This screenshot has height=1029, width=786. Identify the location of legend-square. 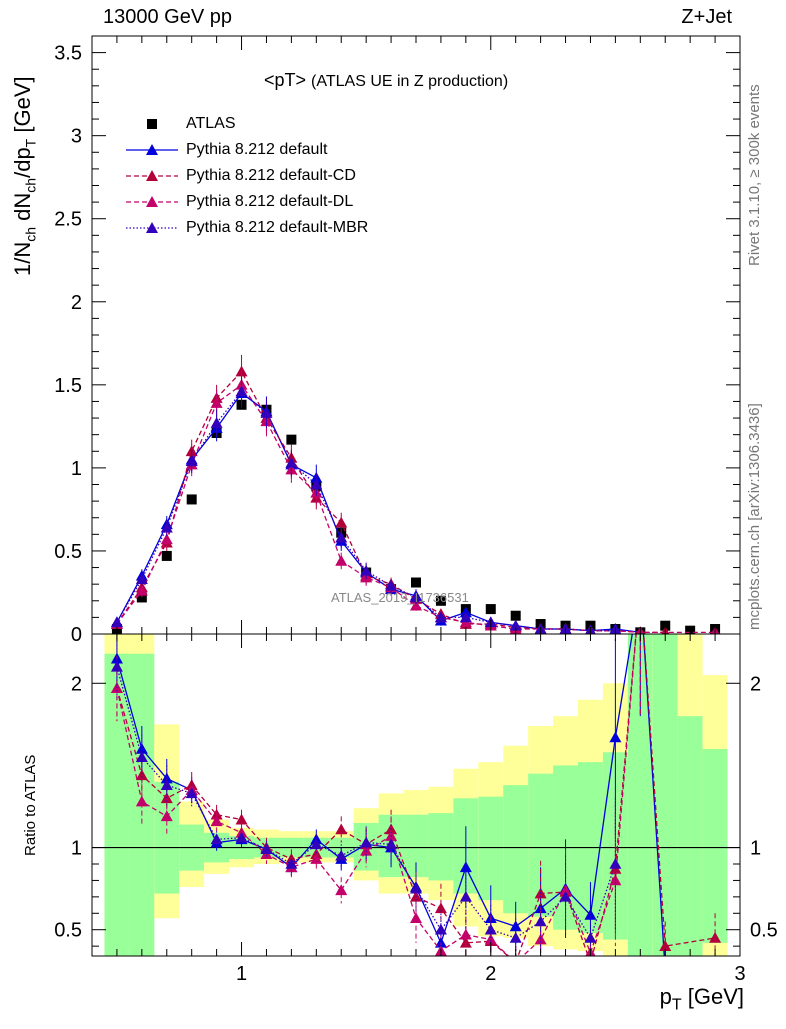
(152, 124).